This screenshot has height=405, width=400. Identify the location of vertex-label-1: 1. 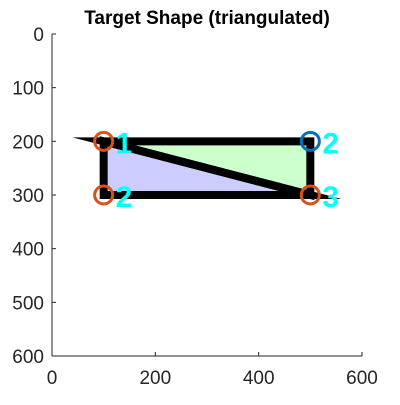
(124, 143).